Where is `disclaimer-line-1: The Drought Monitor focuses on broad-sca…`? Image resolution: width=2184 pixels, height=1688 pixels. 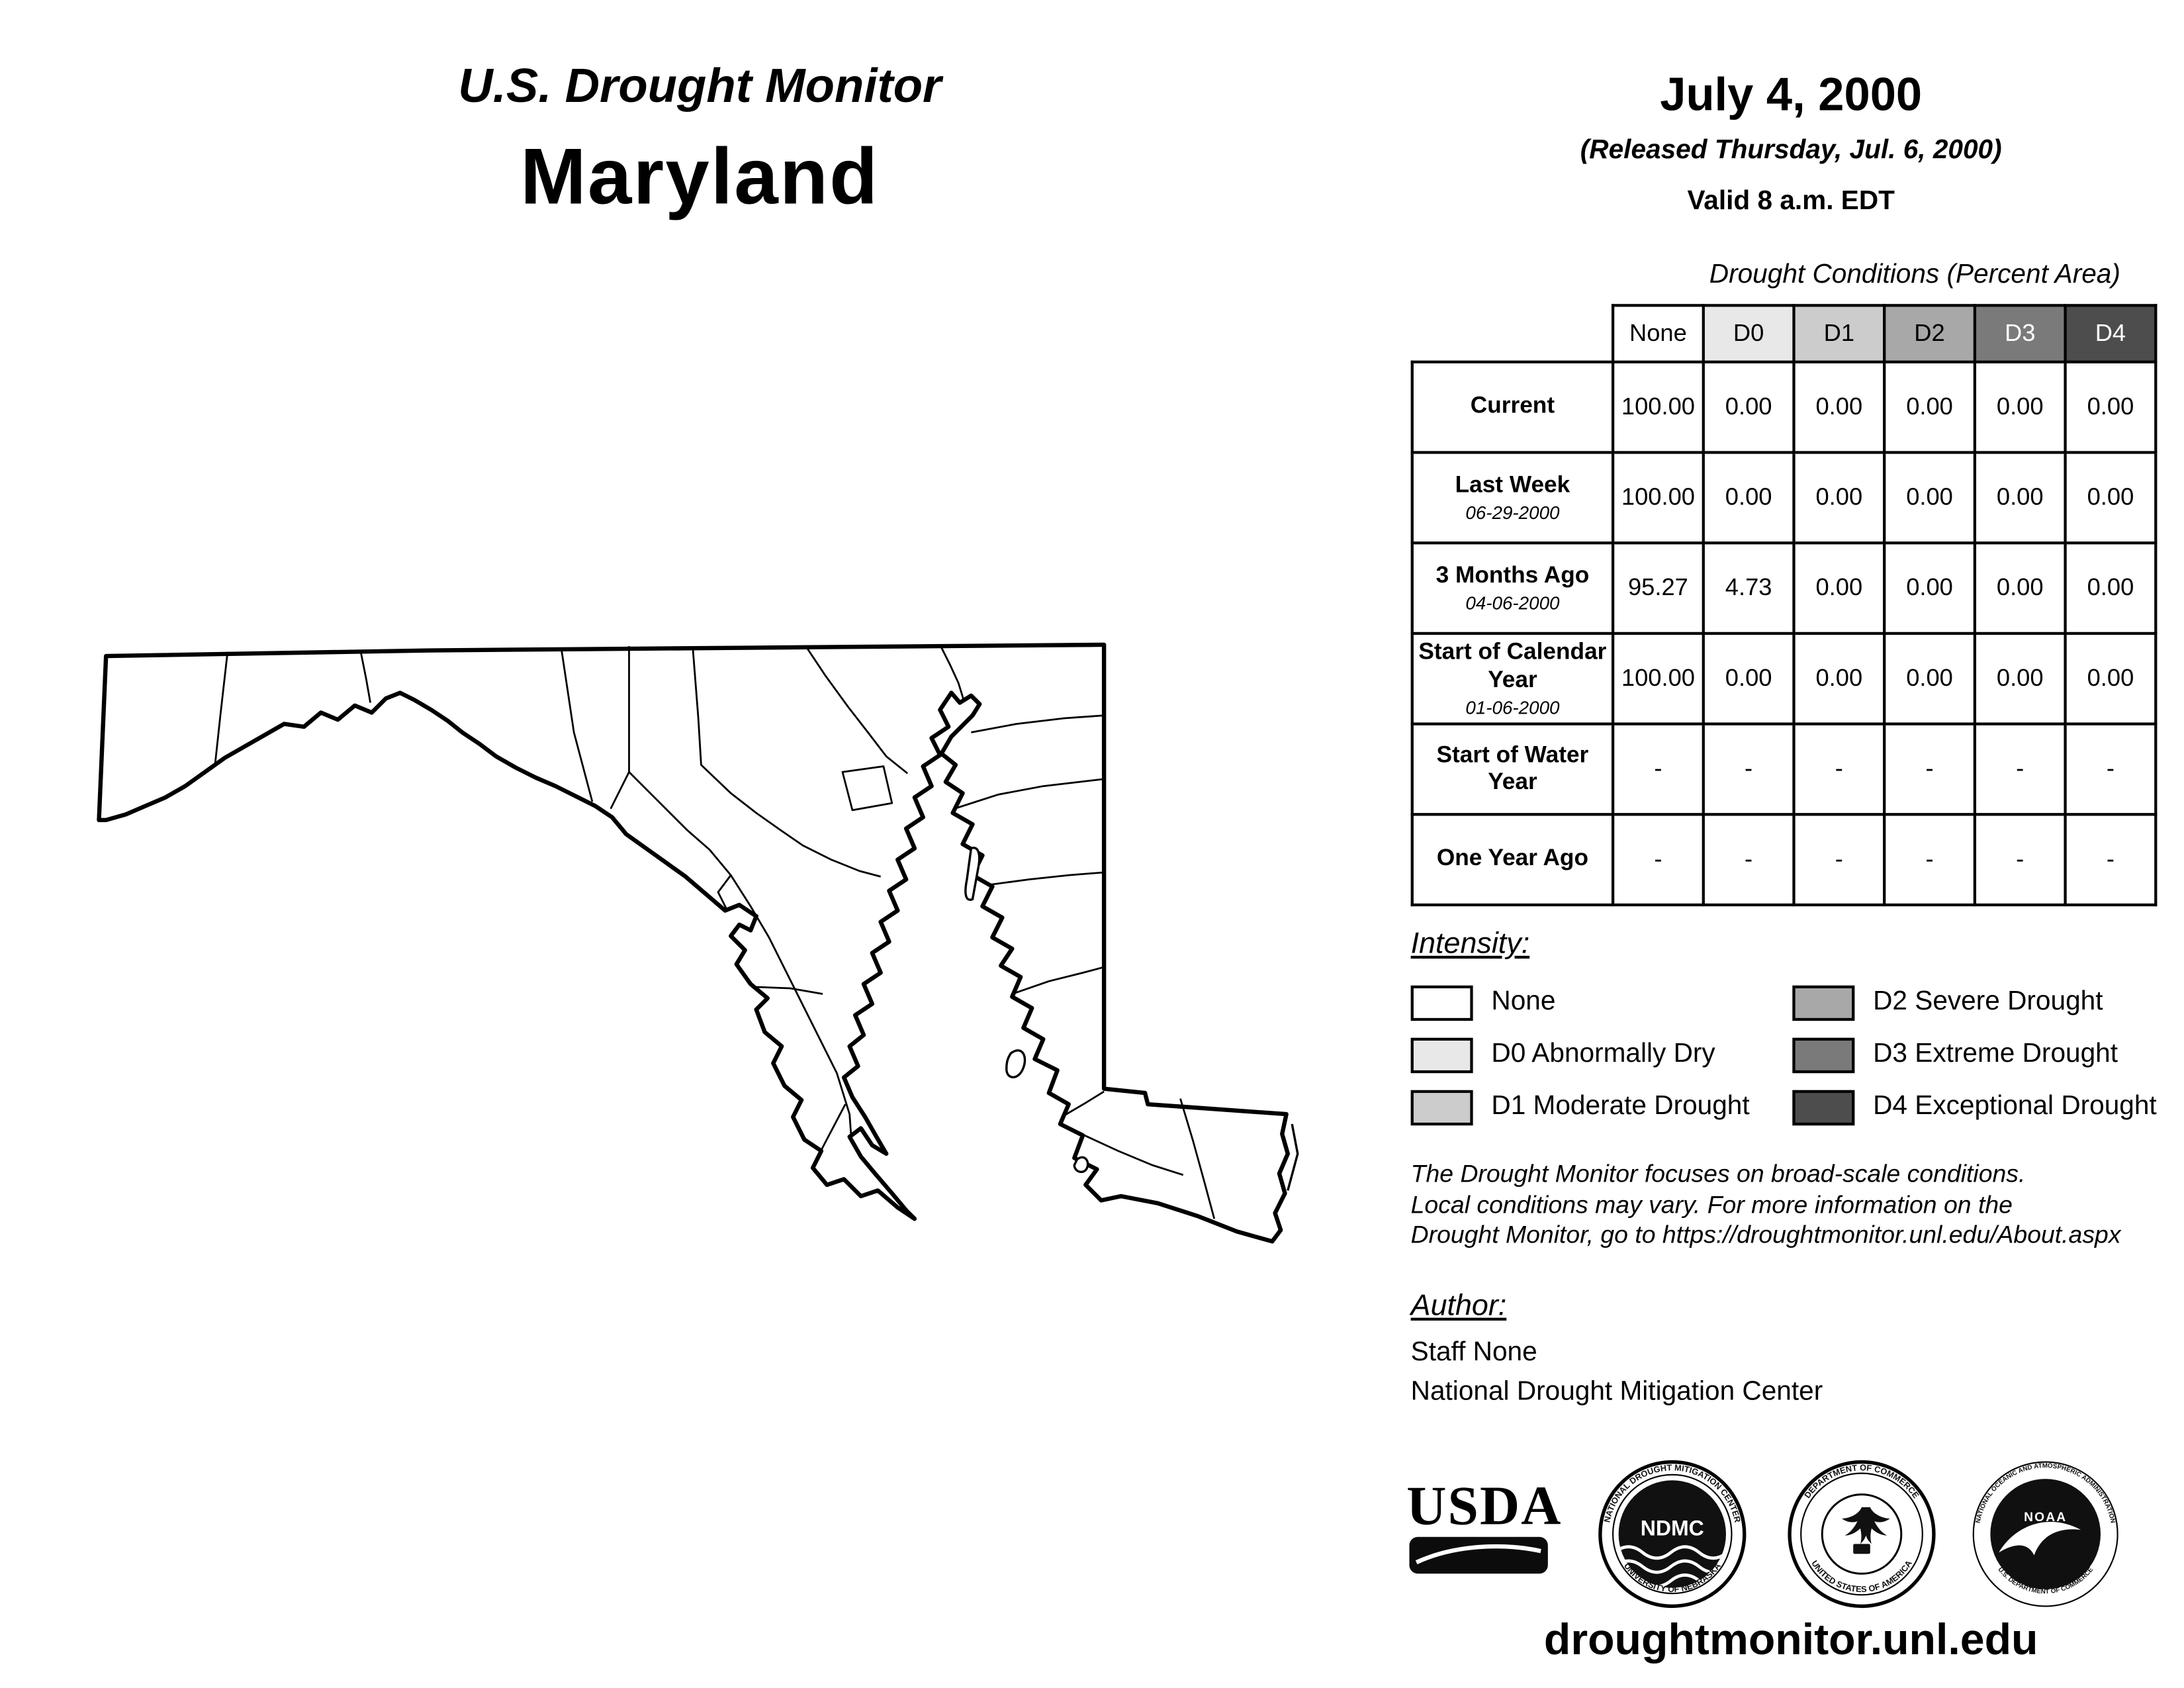
disclaimer-line-1: The Drought Monitor focuses on broad-sca… is located at coordinates (1718, 1173).